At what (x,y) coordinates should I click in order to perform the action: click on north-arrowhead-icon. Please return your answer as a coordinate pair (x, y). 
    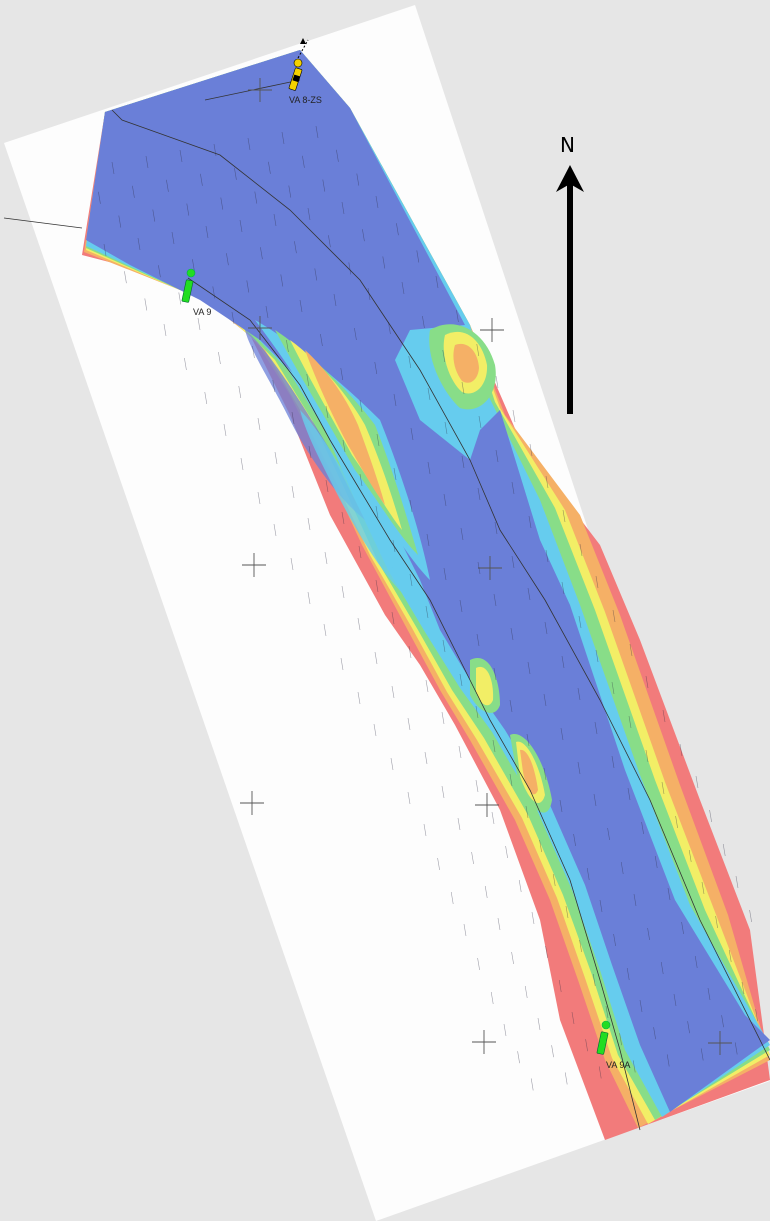
    Looking at the image, I should click on (570, 178).